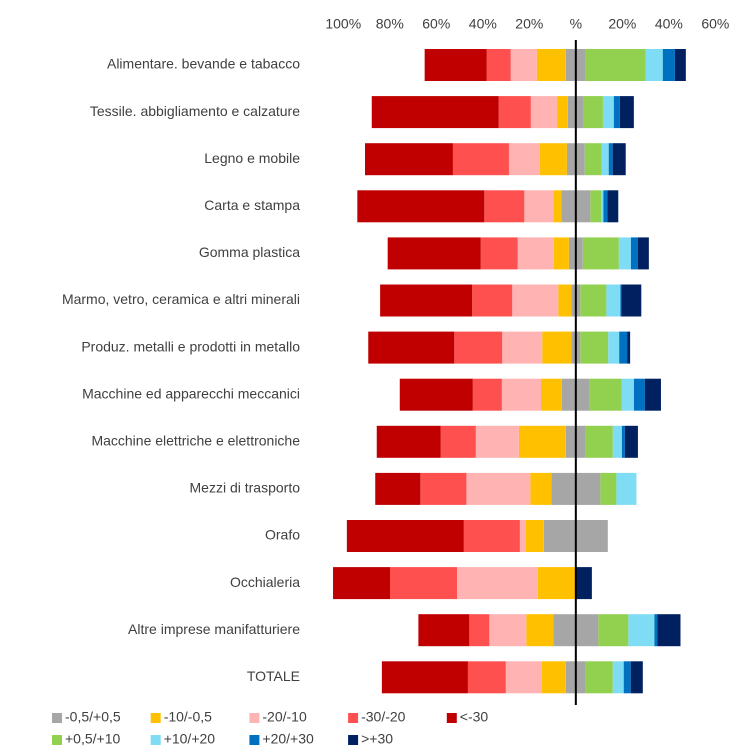 This screenshot has height=747, width=750. What do you see at coordinates (529, 24) in the screenshot?
I see `x-tick-label: 20%` at bounding box center [529, 24].